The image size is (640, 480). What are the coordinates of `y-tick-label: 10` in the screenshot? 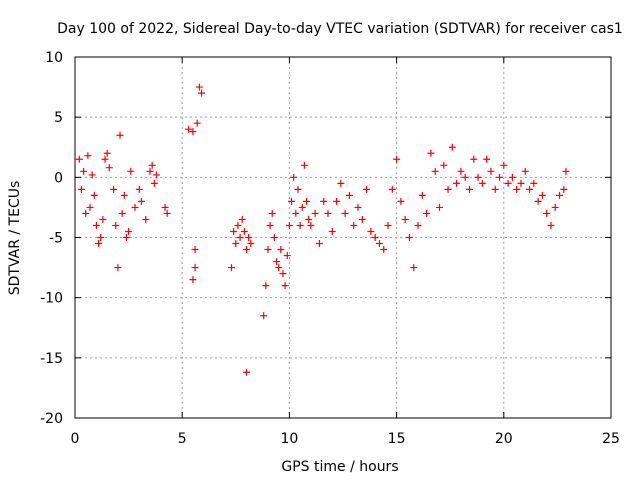 It's located at (54, 58).